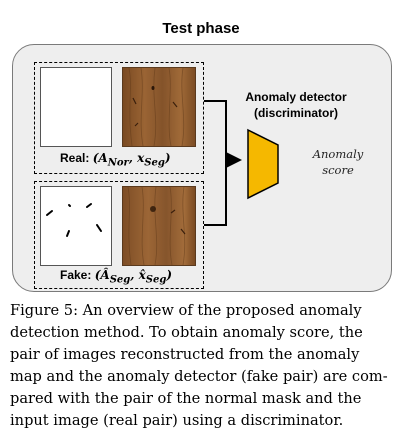 The image size is (402, 444). I want to click on input-image-wood, so click(159, 107).